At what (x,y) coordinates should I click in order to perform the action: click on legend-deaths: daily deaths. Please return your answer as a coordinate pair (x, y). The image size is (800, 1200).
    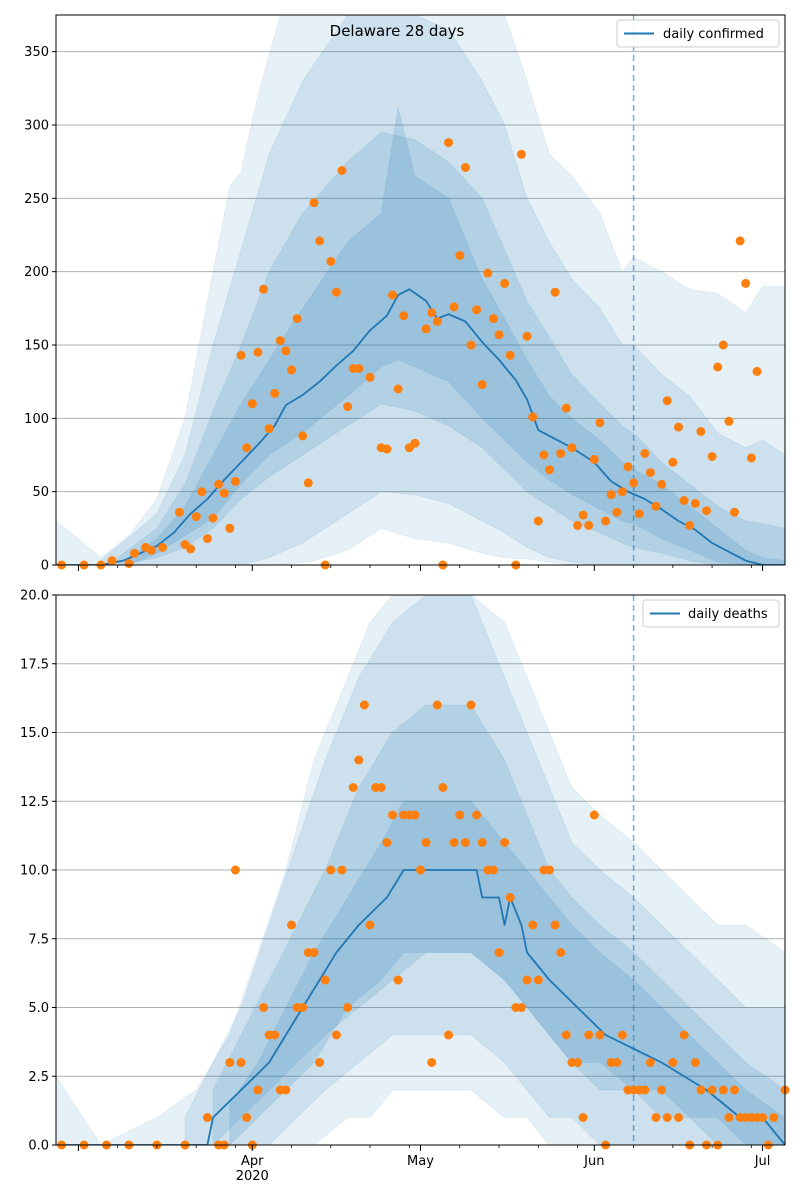
    Looking at the image, I should click on (711, 613).